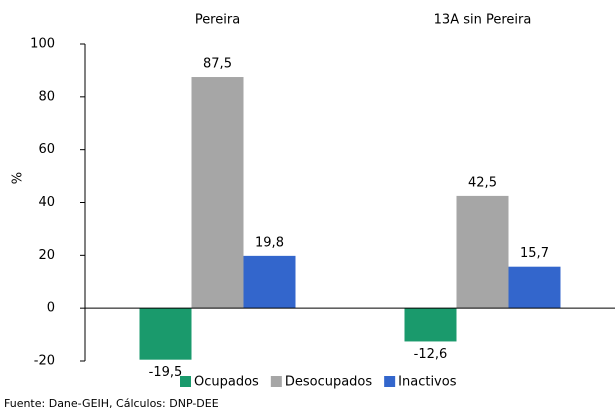 This screenshot has width=616, height=414. Describe the element at coordinates (18, 178) in the screenshot. I see `y-axis-label: %` at that location.